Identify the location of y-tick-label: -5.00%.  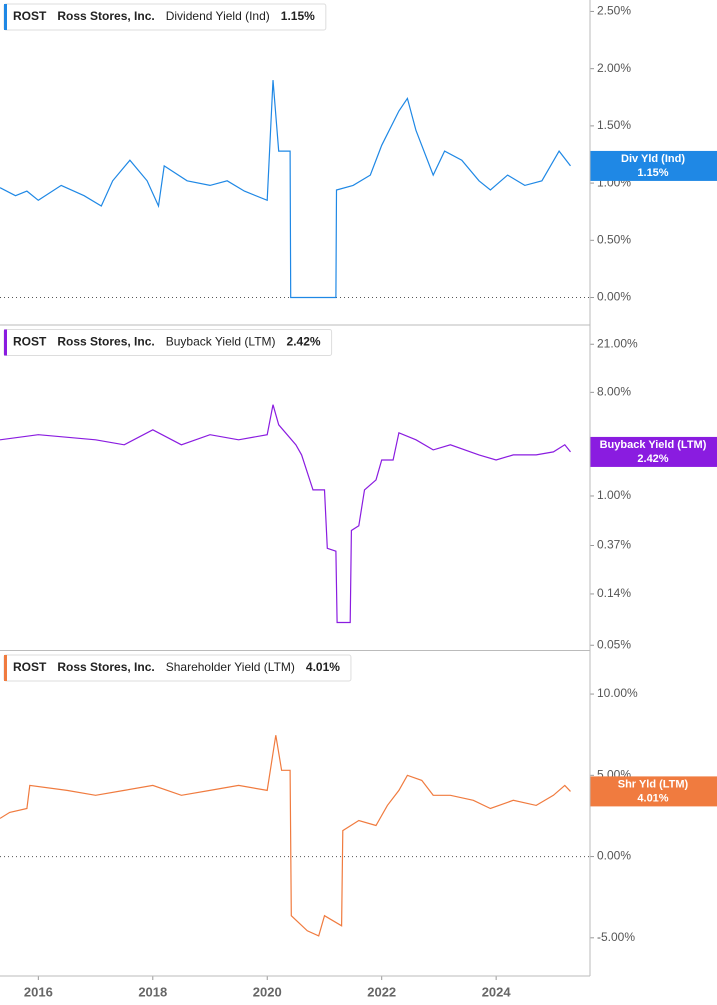
(616, 937).